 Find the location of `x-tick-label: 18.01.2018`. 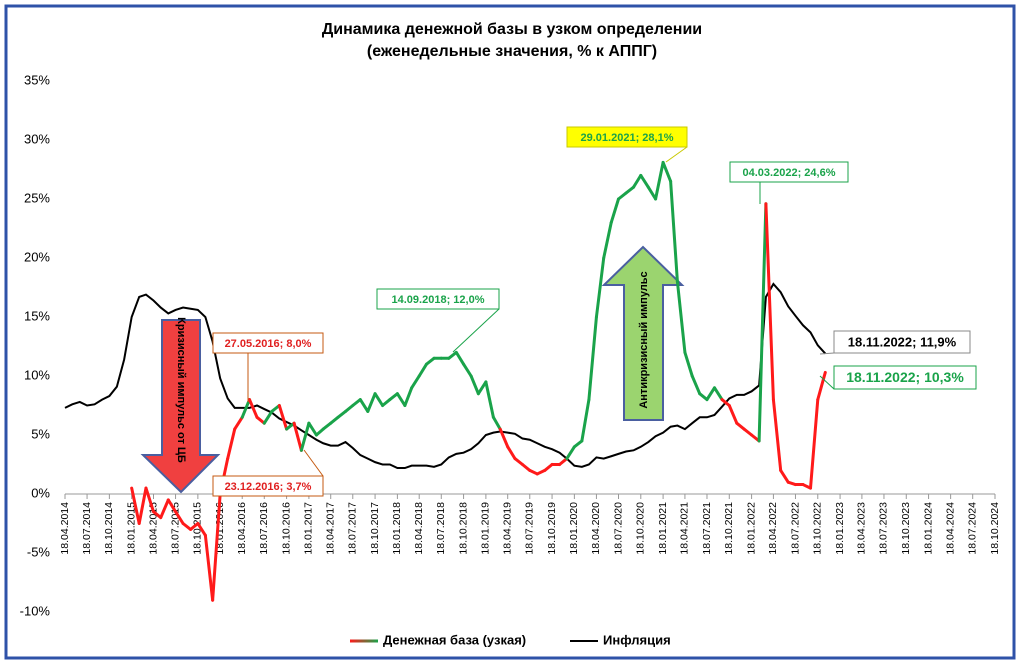

x-tick-label: 18.01.2018 is located at coordinates (397, 528).